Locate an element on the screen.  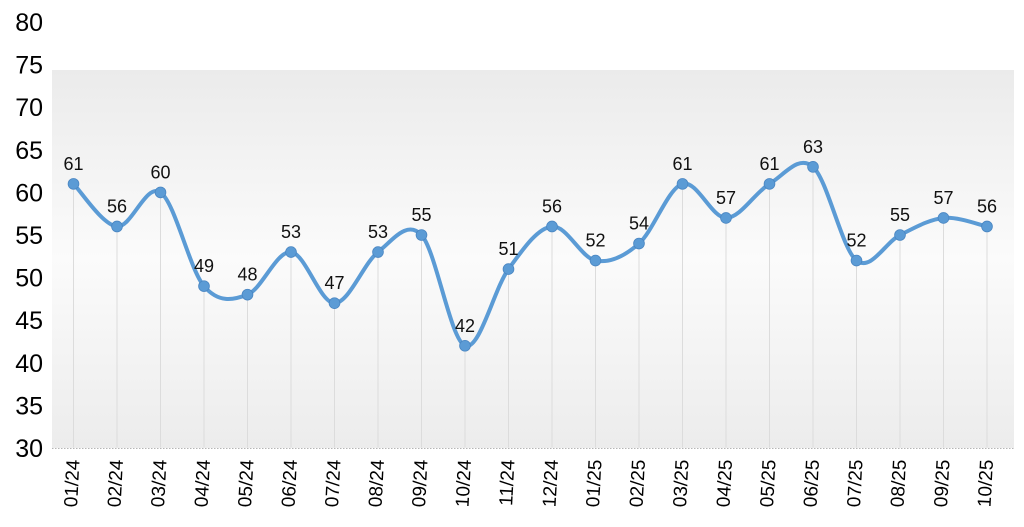
x-axis-category-label: 10/24 is located at coordinates (464, 483).